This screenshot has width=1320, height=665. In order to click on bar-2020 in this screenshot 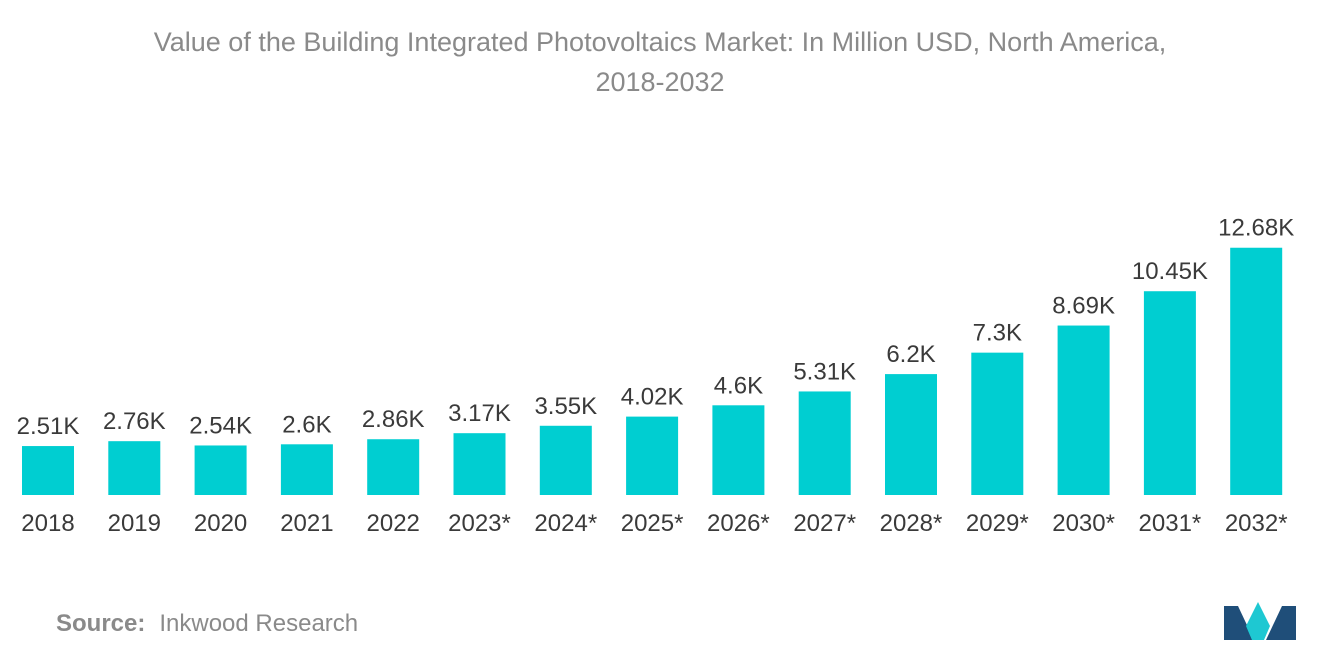, I will do `click(220, 470)`.